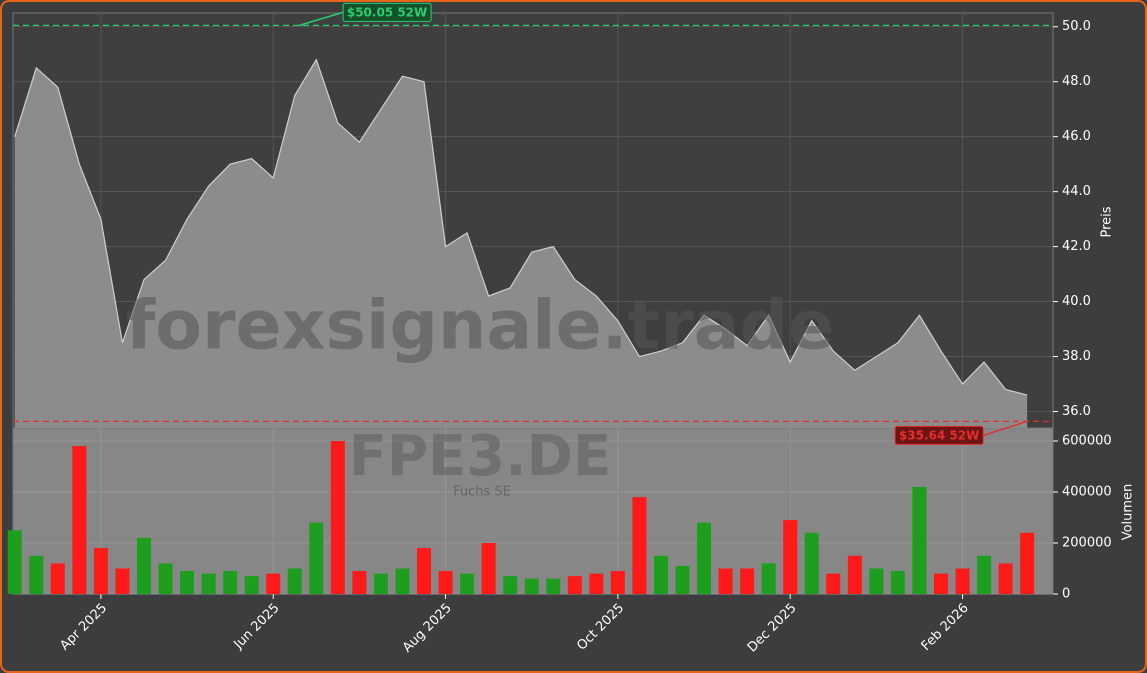  I want to click on annotation-label: $35.64 52W, so click(939, 435).